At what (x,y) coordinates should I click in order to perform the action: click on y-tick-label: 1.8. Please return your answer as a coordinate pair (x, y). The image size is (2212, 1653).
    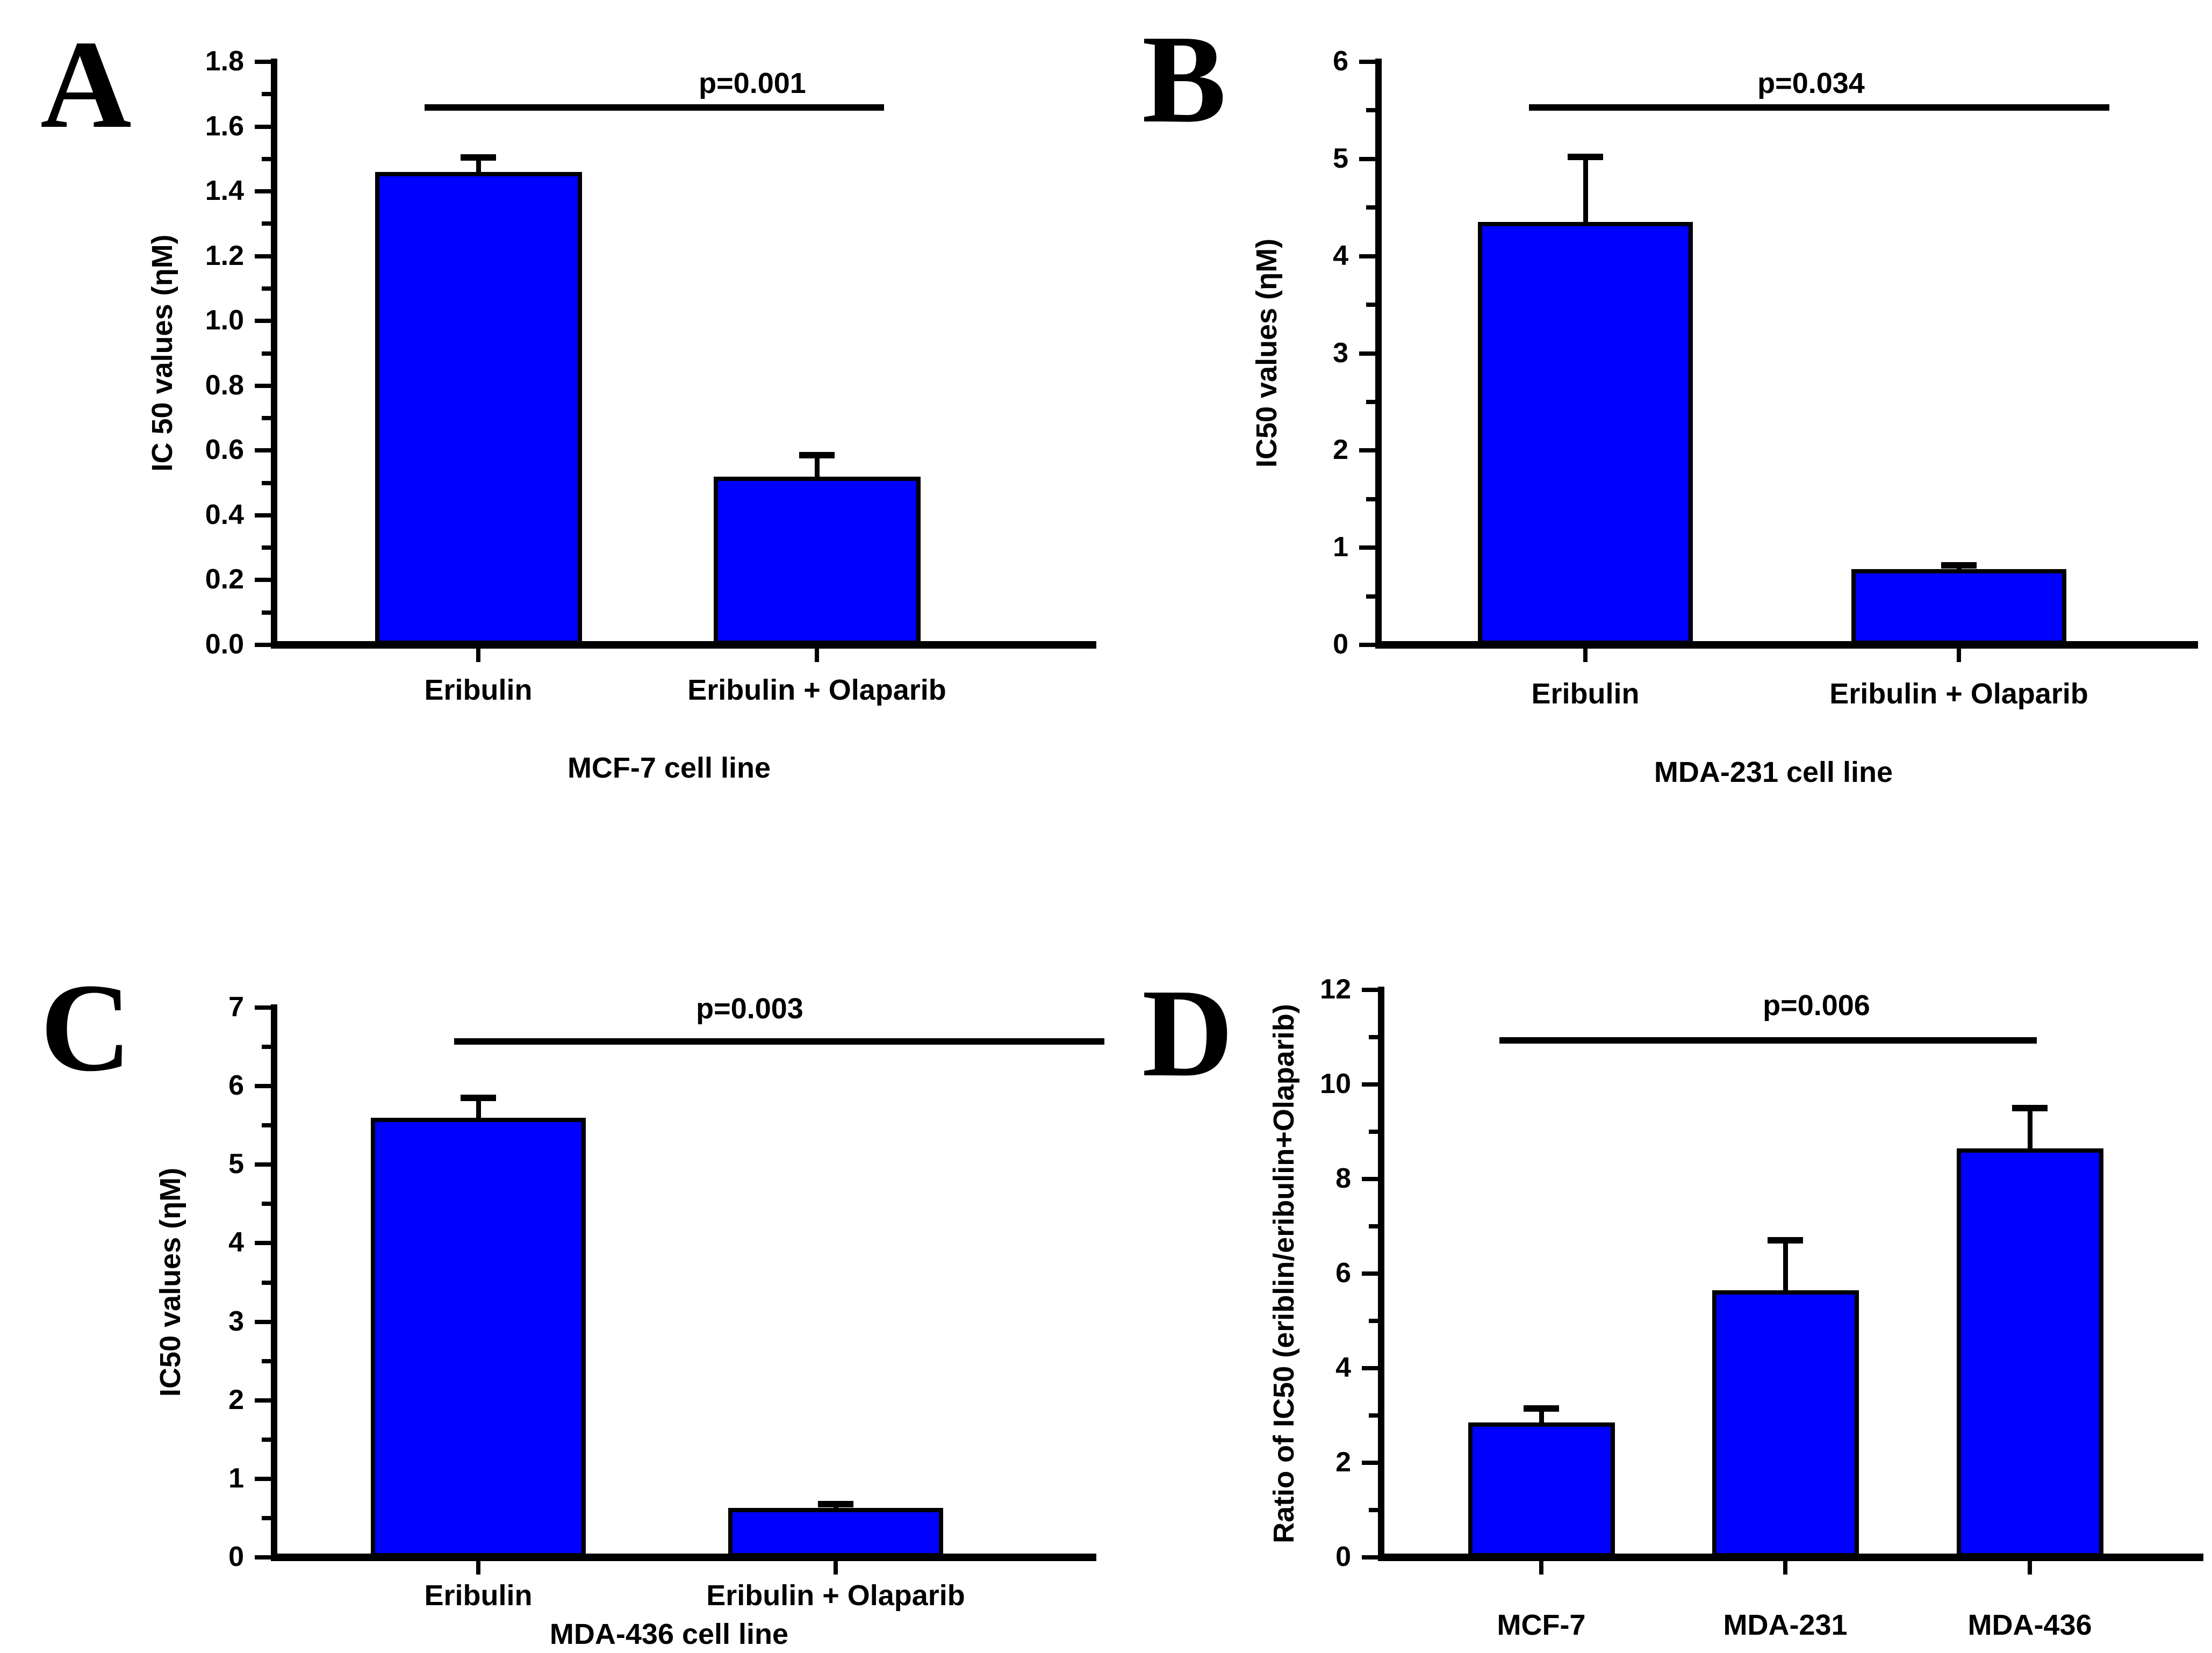
    Looking at the image, I should click on (224, 62).